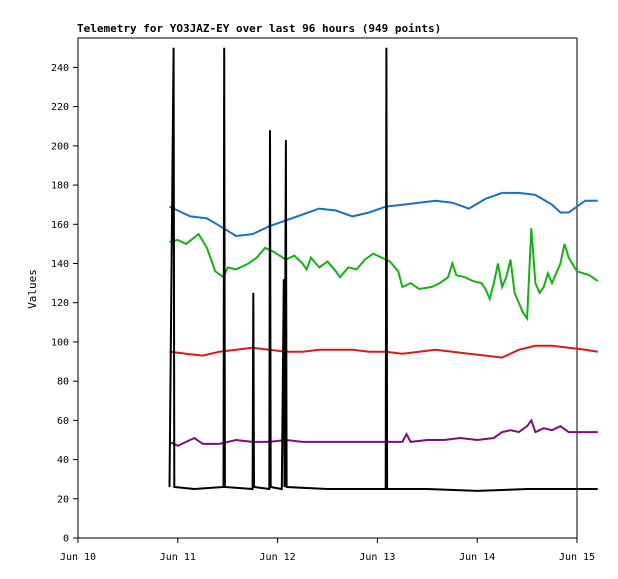  What do you see at coordinates (60, 146) in the screenshot?
I see `y-tick-label: 200` at bounding box center [60, 146].